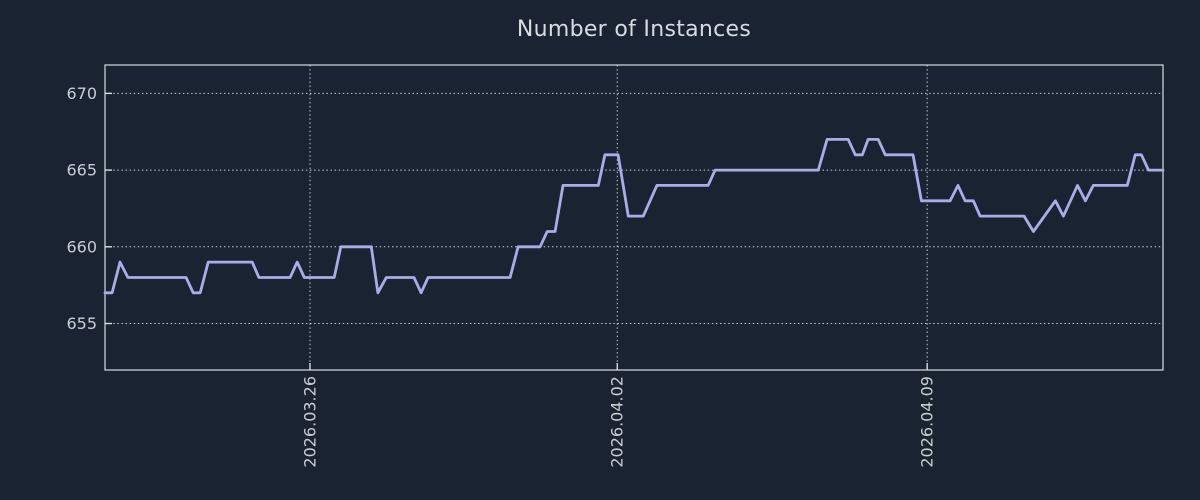  What do you see at coordinates (617, 422) in the screenshot?
I see `x-tick-label: 2026.04.02` at bounding box center [617, 422].